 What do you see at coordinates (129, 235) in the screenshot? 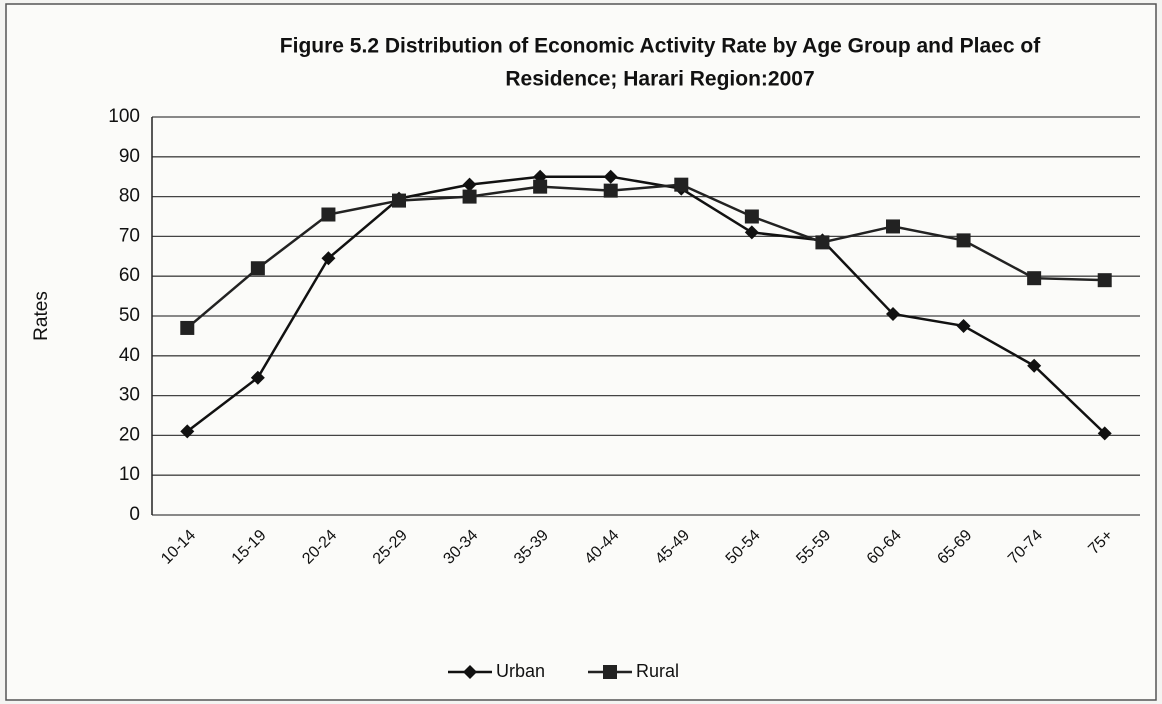
I see `y-tick-label: 70` at bounding box center [129, 235].